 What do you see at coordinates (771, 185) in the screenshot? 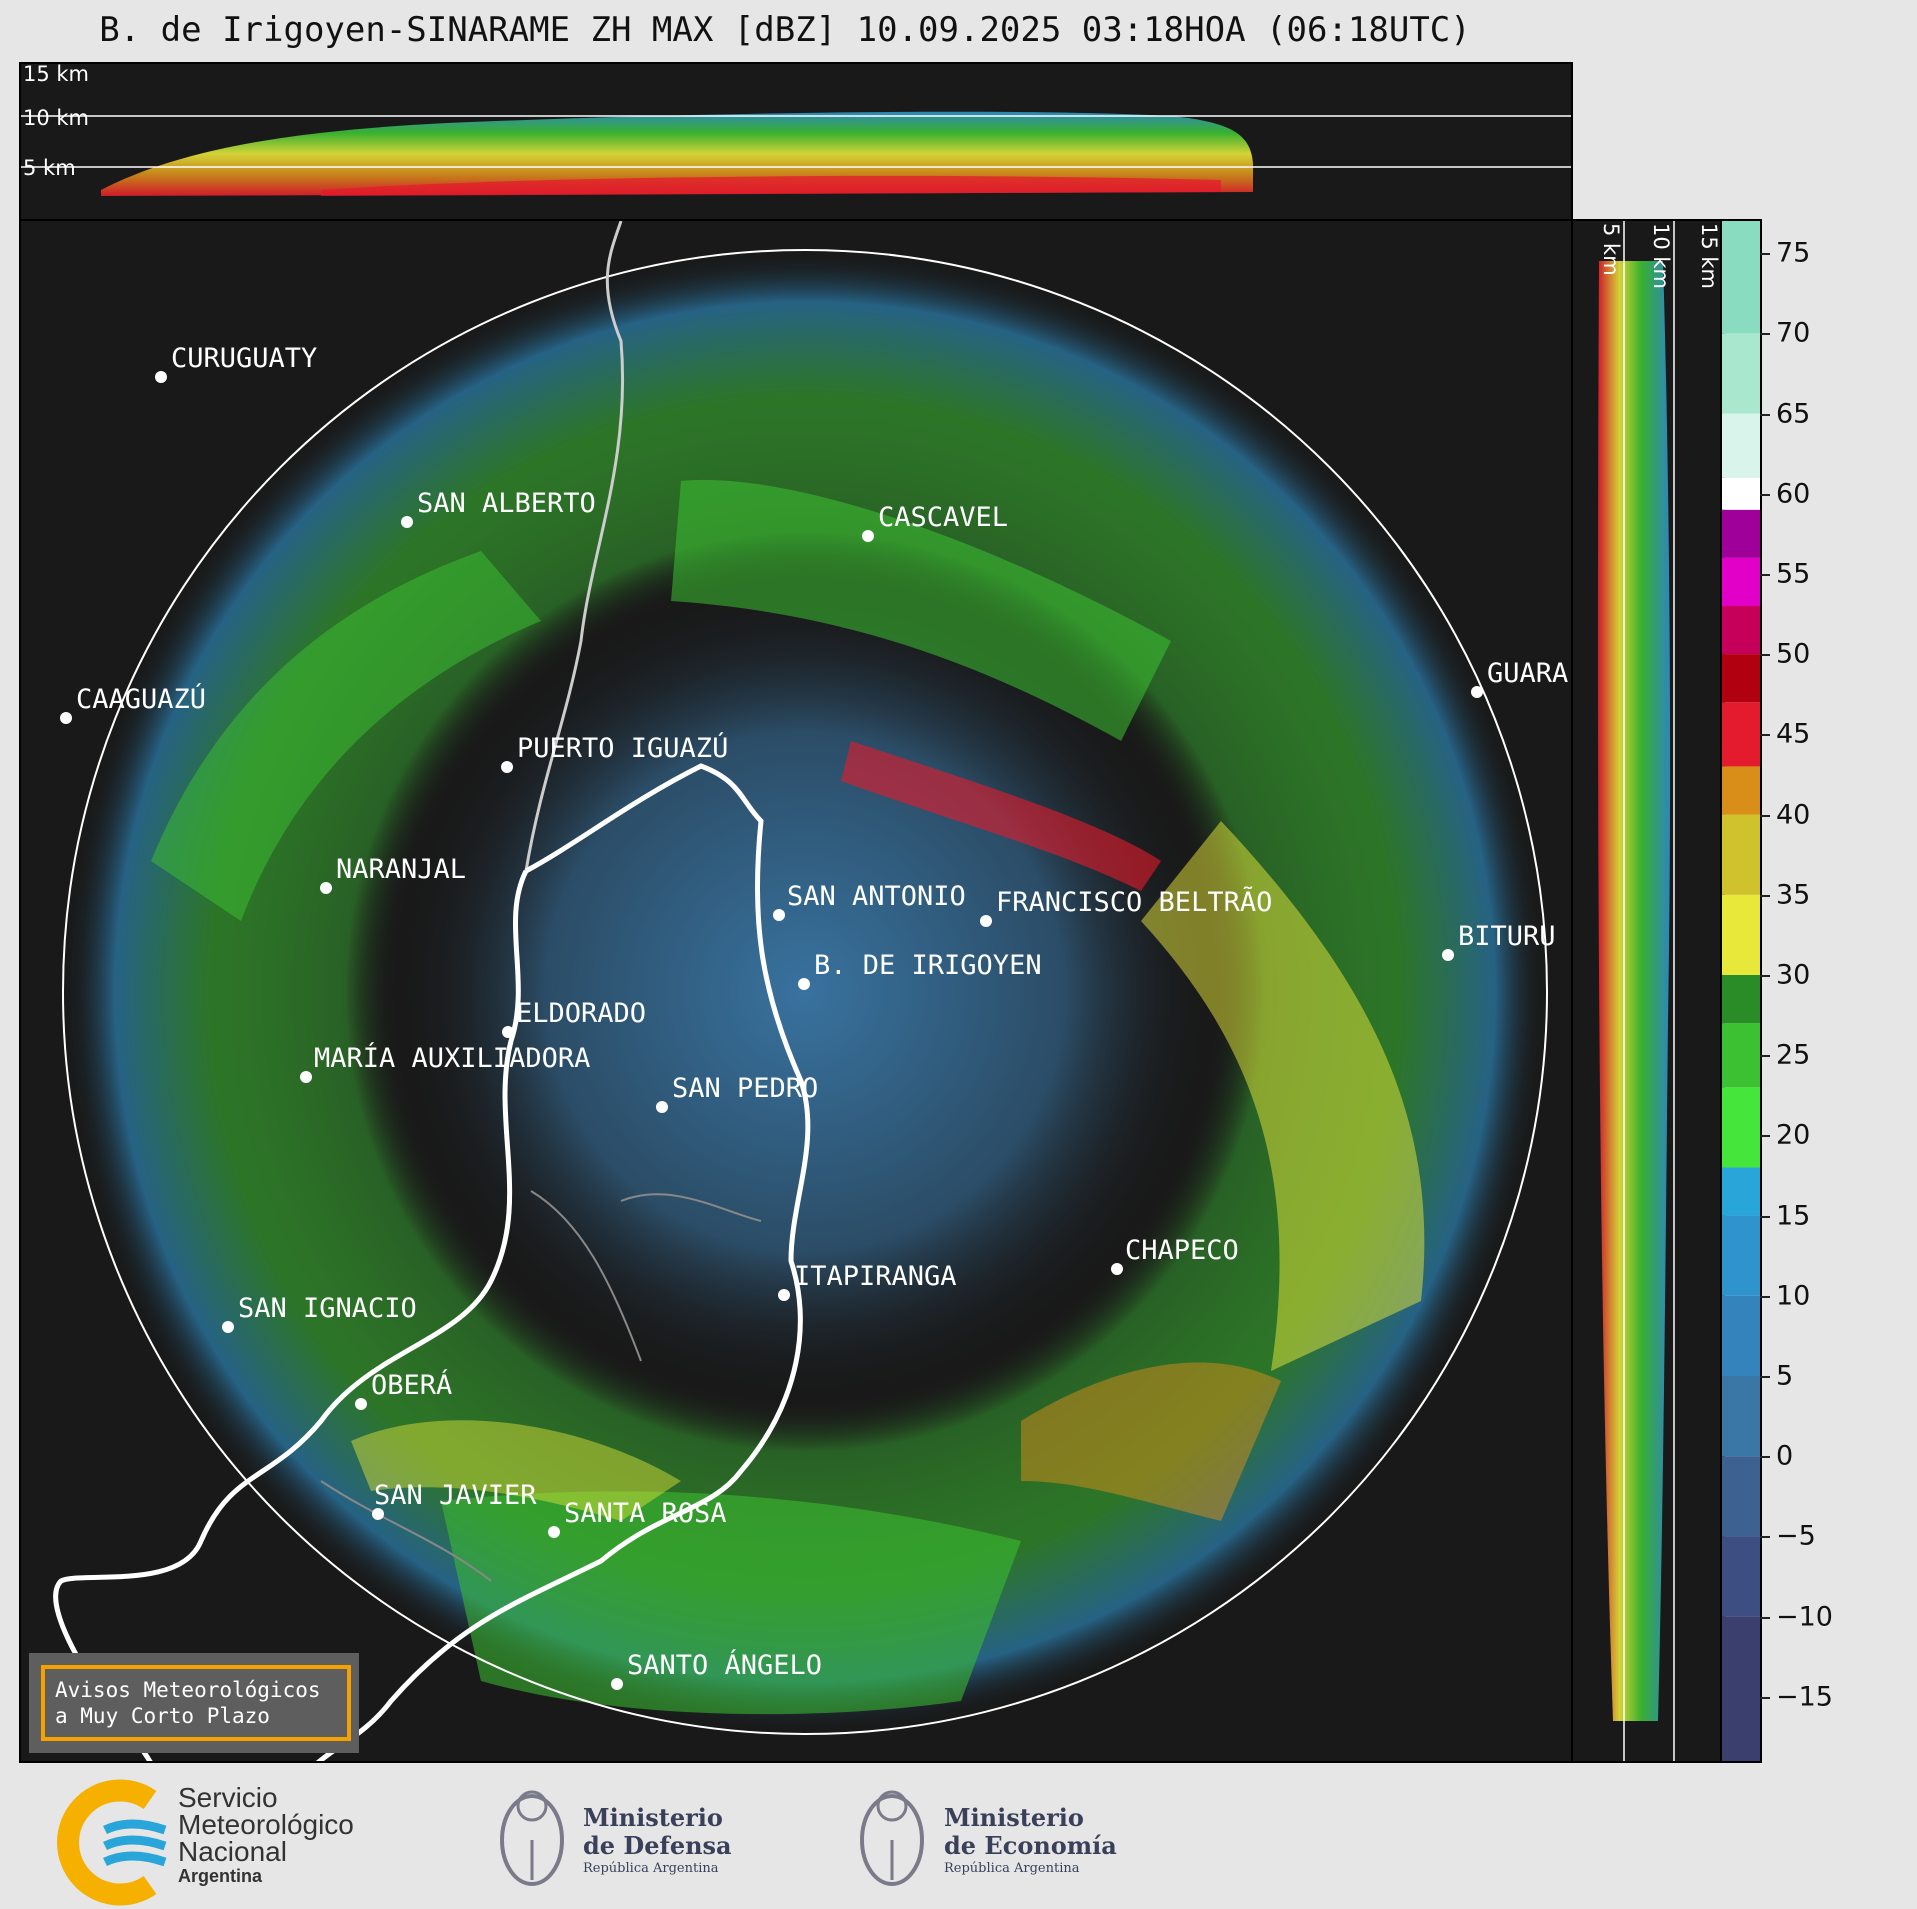
I see `top-profile-core` at bounding box center [771, 185].